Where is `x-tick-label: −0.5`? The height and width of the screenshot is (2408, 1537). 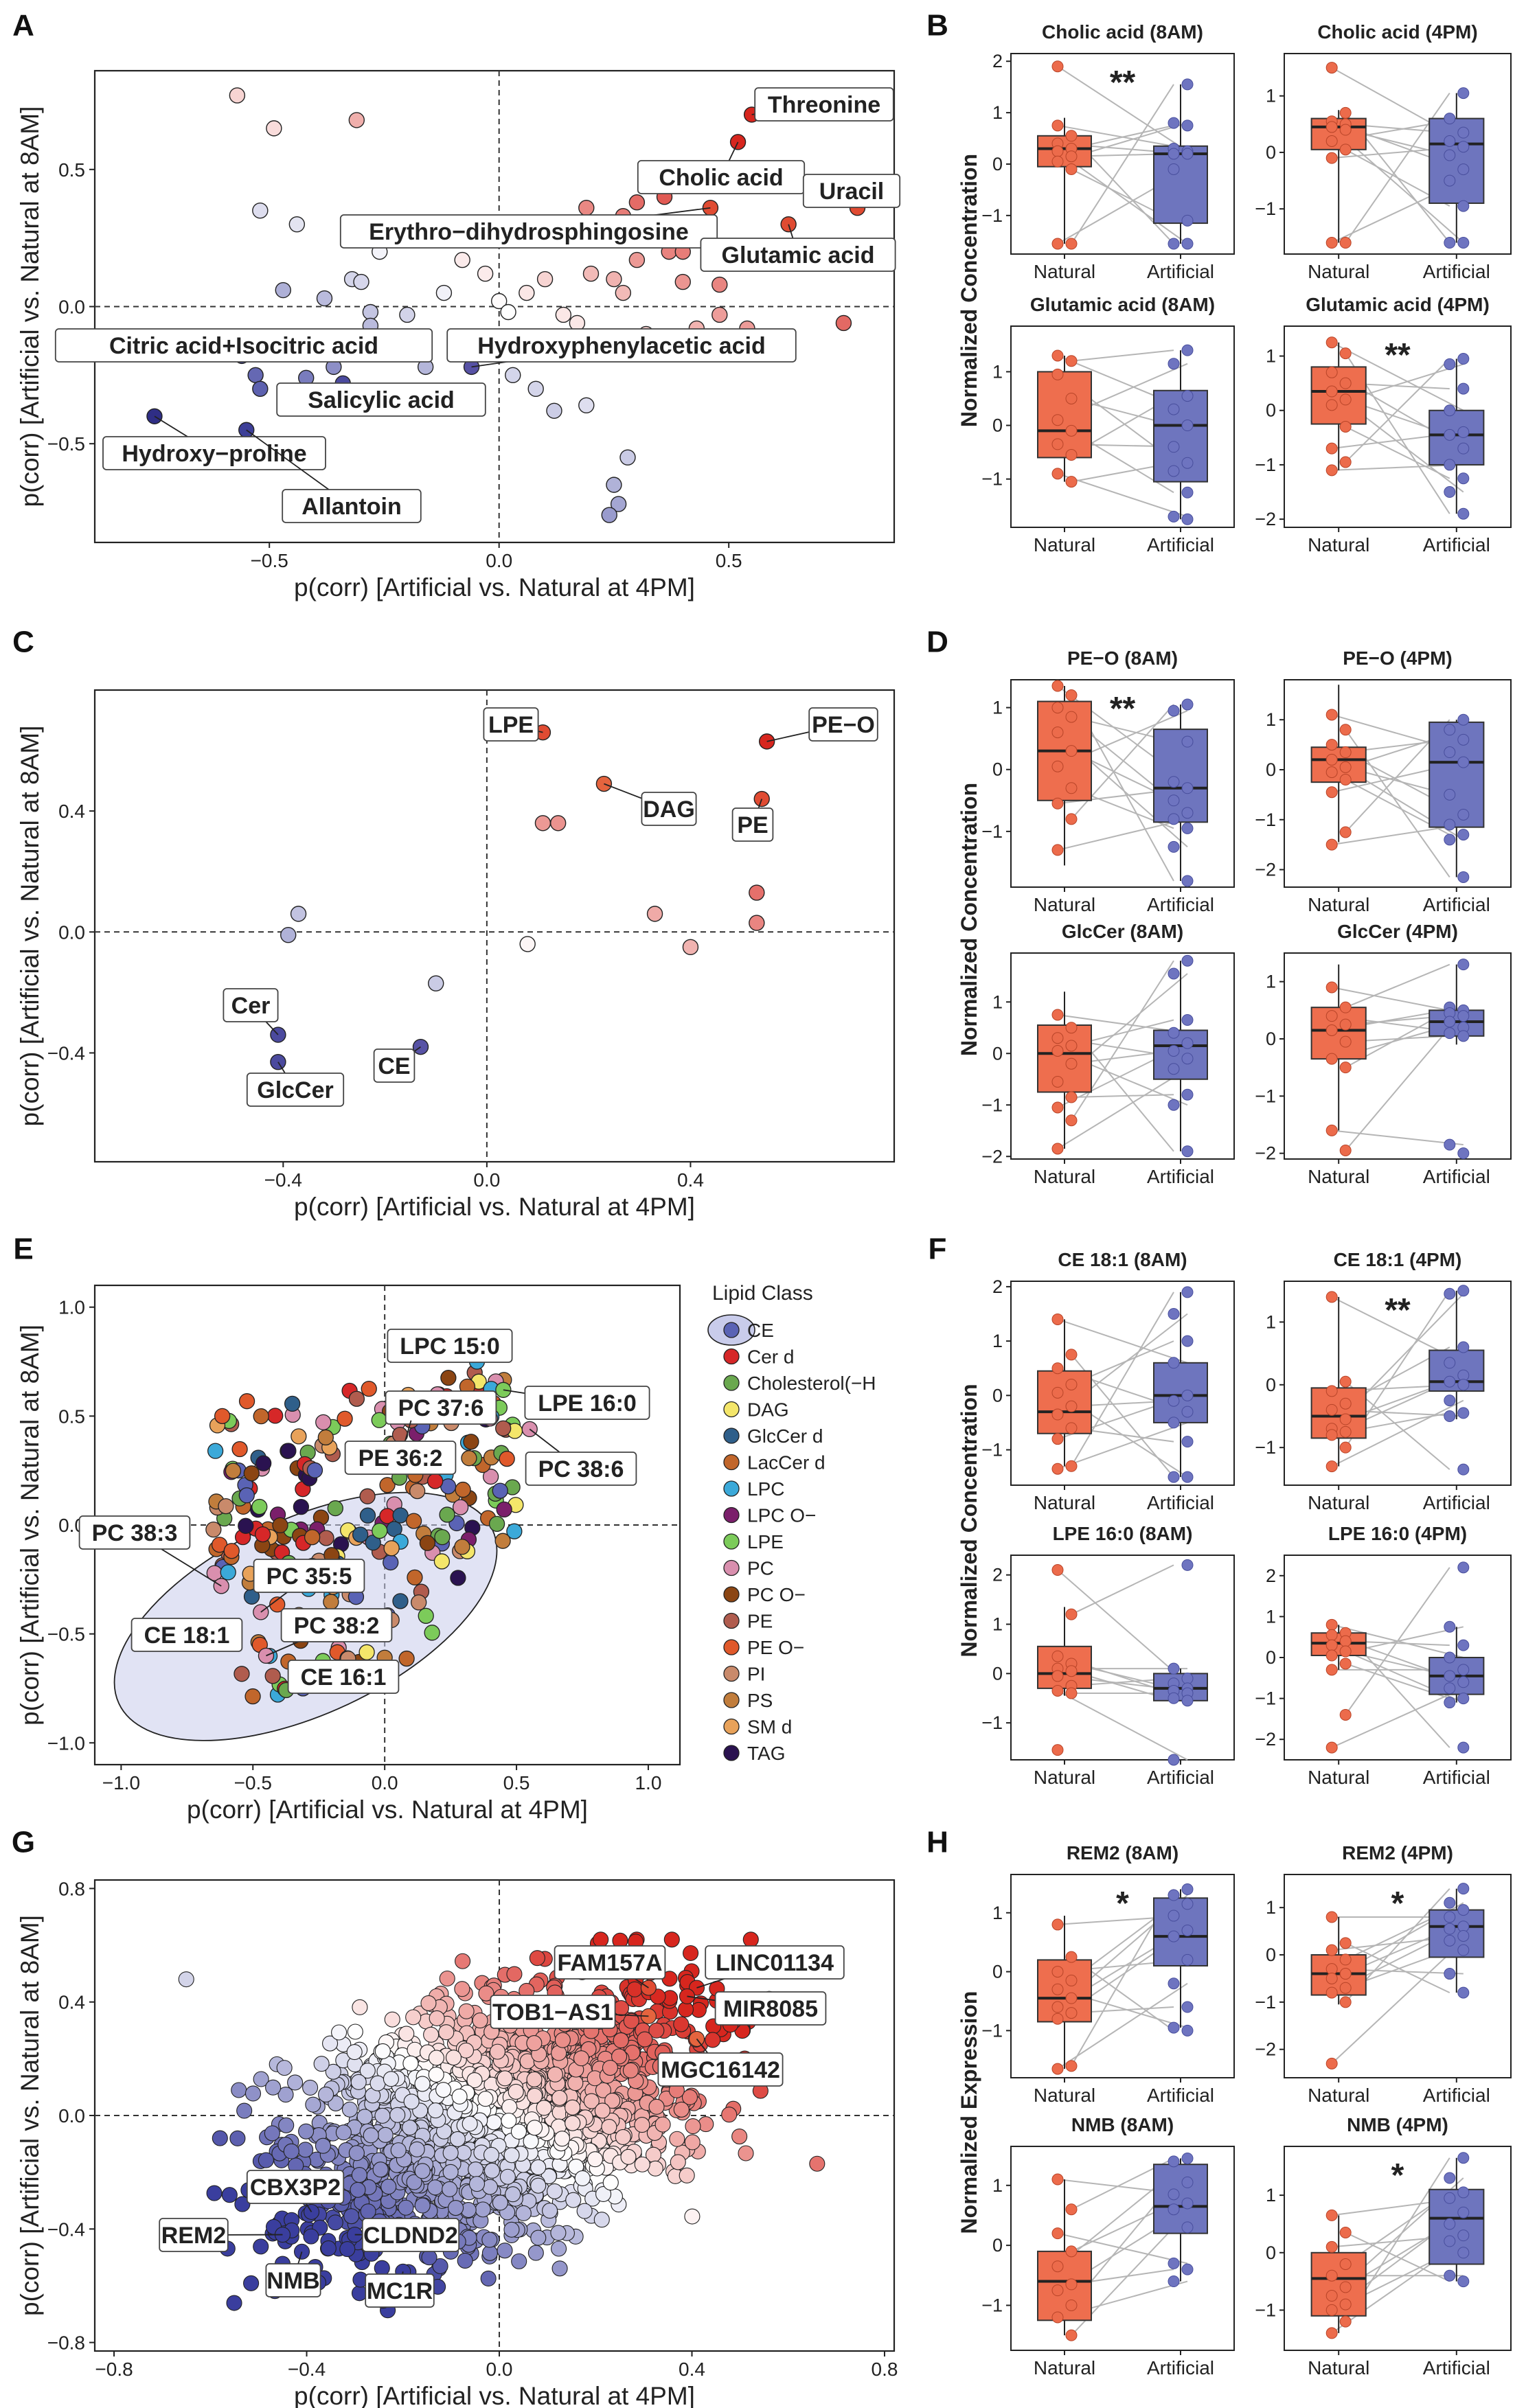
x-tick-label: −0.5 is located at coordinates (269, 560).